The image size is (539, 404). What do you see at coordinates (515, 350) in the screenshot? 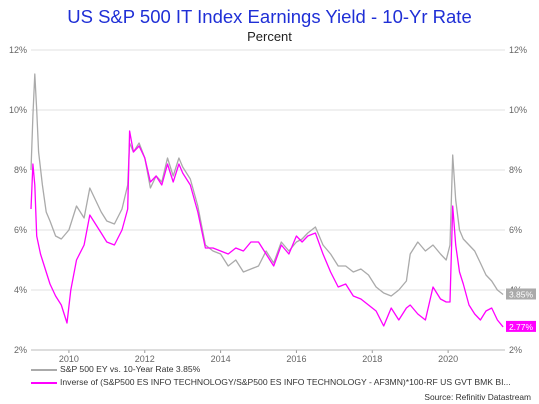
I see `y-tick-label-right: 2%` at bounding box center [515, 350].